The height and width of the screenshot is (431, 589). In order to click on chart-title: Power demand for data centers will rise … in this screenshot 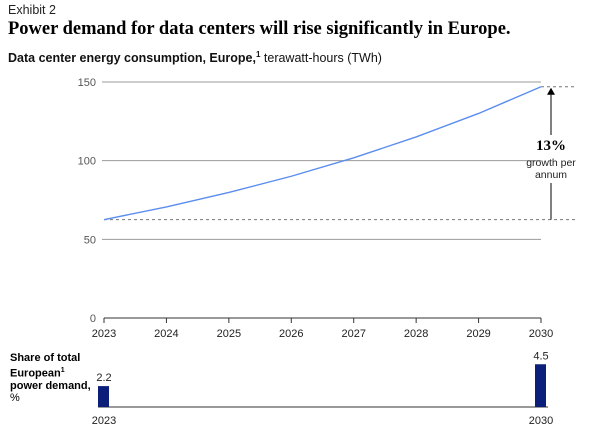, I will do `click(259, 29)`.